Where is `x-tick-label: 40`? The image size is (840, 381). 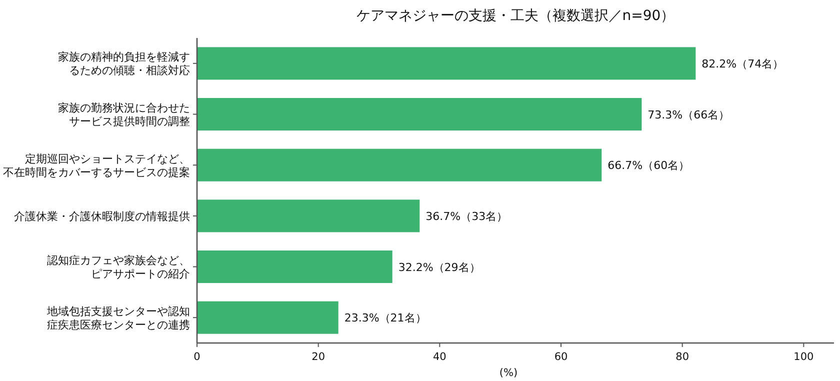
x-tick-label: 40 is located at coordinates (439, 357).